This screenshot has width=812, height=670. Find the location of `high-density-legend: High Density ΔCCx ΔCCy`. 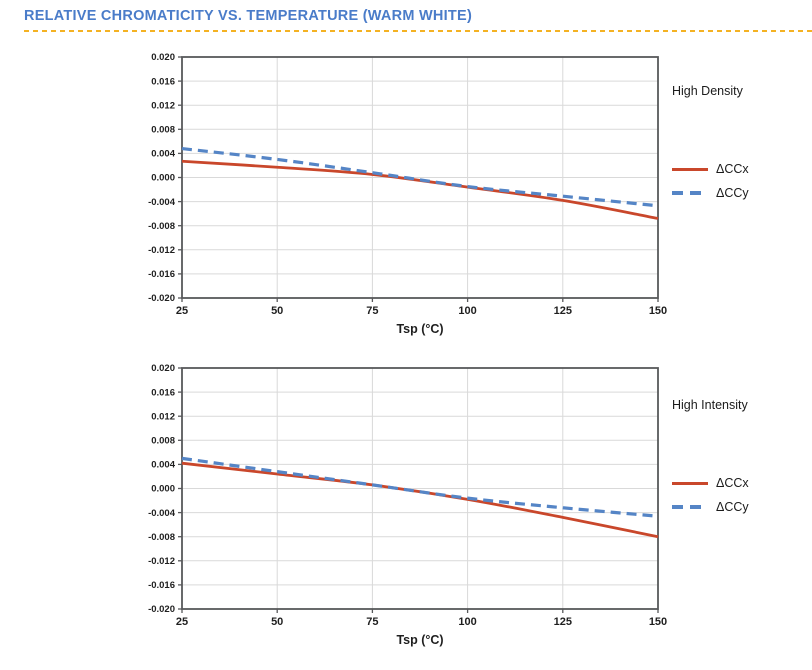

high-density-legend: High Density ΔCCx ΔCCy is located at coordinates (738, 142).